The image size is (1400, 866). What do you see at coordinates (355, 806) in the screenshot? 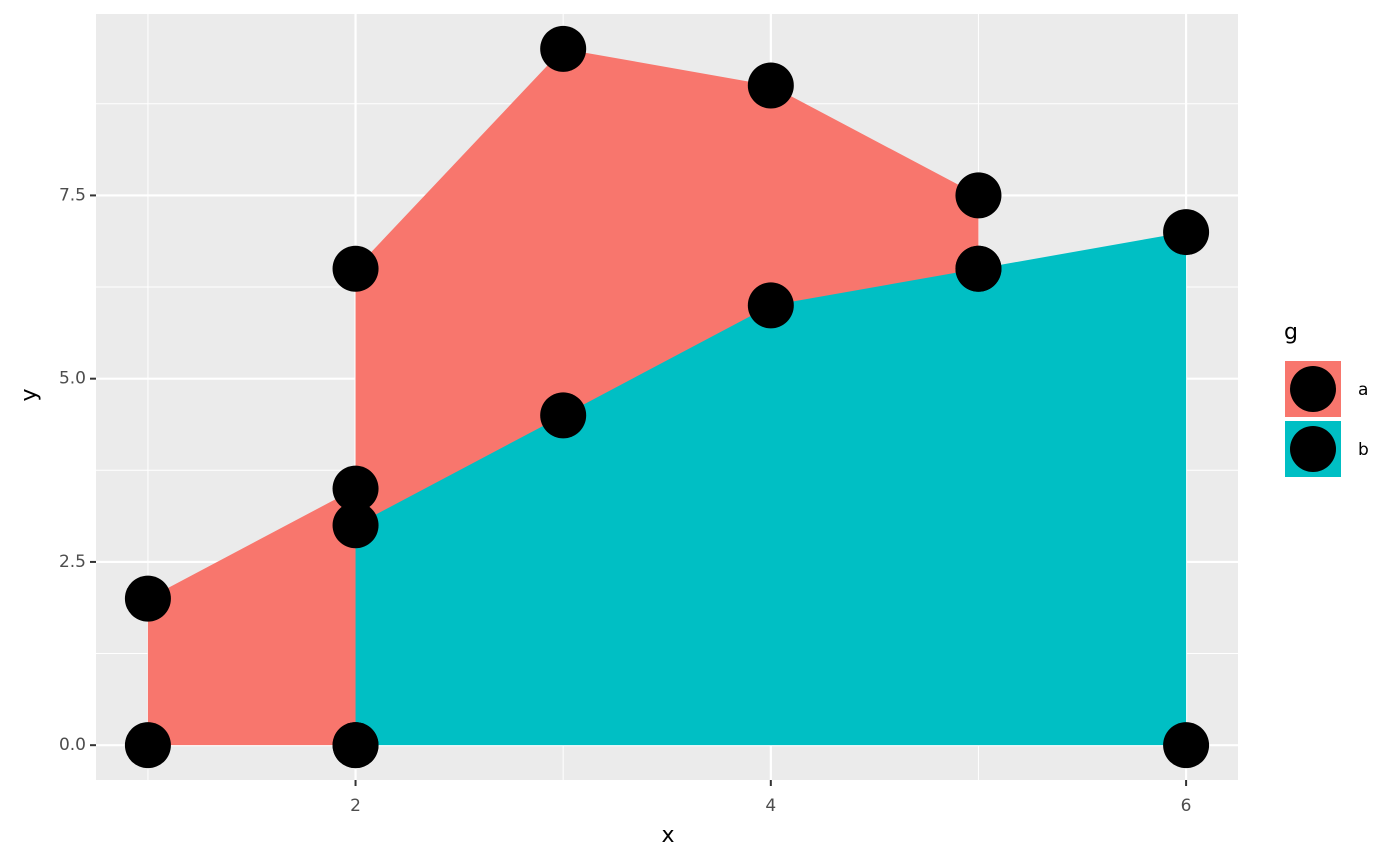
I see `x-tick-label: 2` at bounding box center [355, 806].